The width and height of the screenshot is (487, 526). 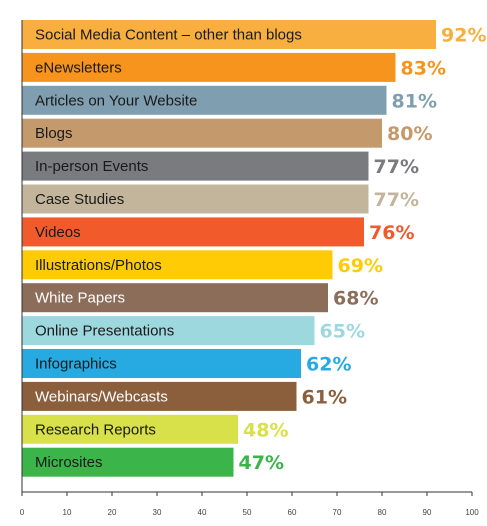 What do you see at coordinates (168, 35) in the screenshot?
I see `bar-category-label: Social Media Content – other than blogs` at bounding box center [168, 35].